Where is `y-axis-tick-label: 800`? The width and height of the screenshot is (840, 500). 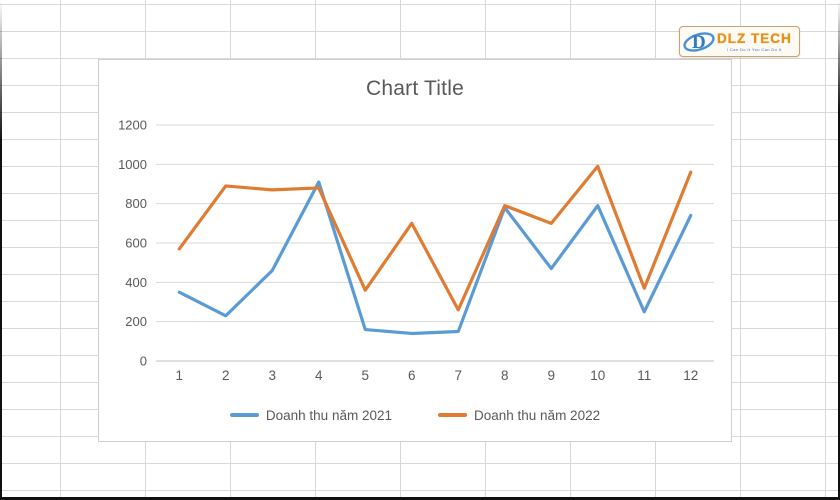 y-axis-tick-label: 800 is located at coordinates (136, 203).